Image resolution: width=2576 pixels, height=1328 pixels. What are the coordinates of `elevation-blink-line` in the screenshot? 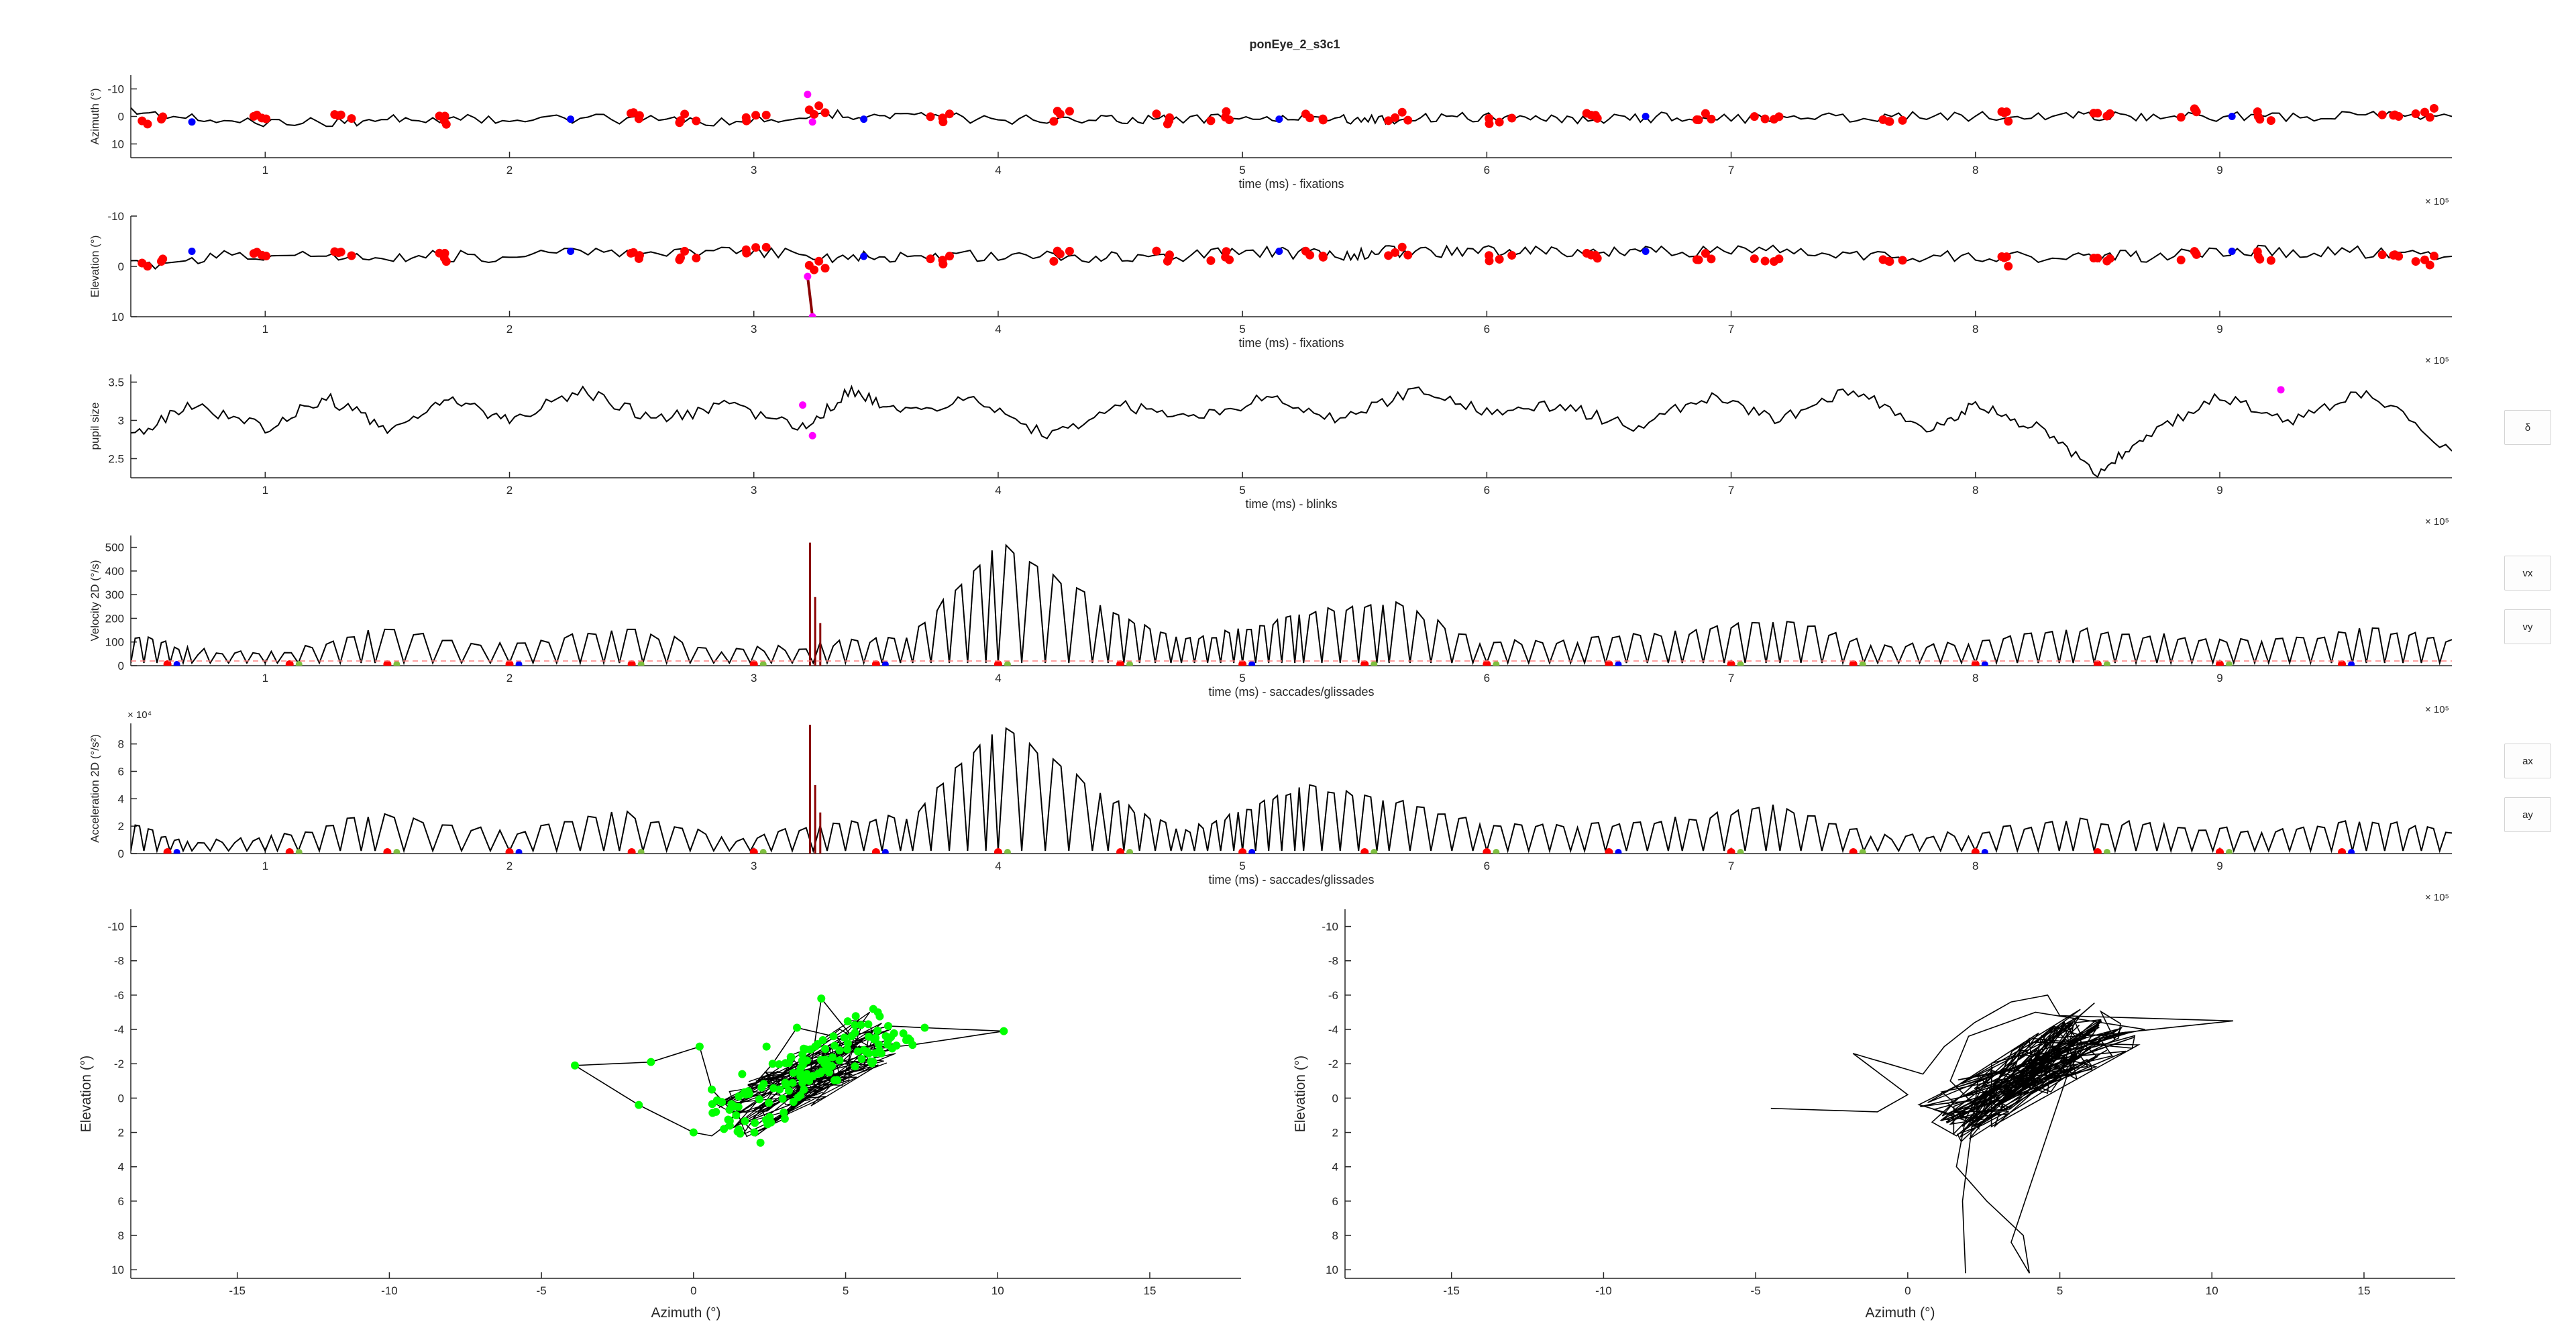 It's located at (810, 296).